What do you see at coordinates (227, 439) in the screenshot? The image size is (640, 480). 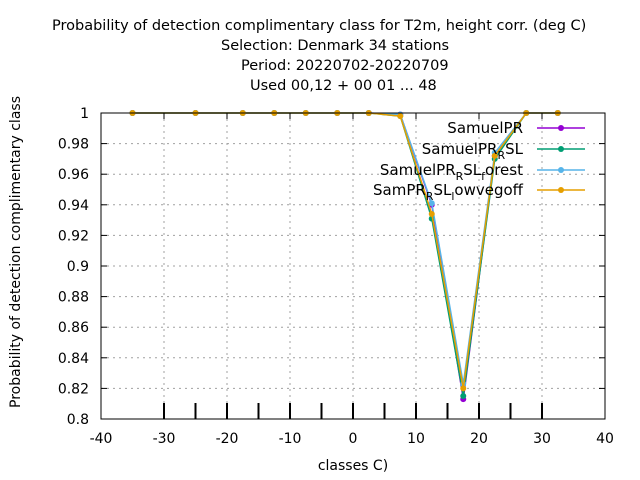 I see `x-tick-label: -20` at bounding box center [227, 439].